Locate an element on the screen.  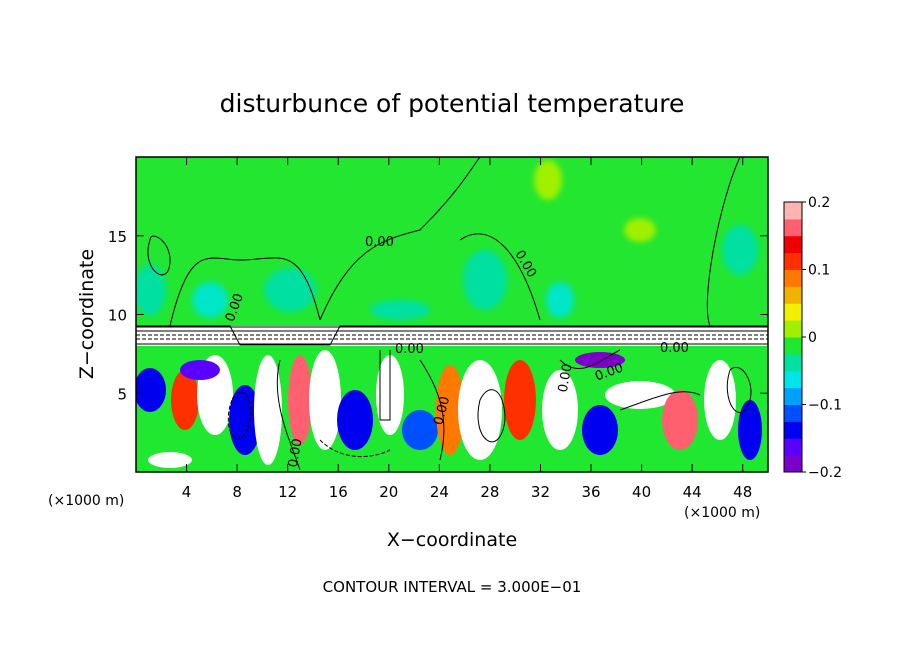
contour-interval-note: CONTOUR INTERVAL = 3.000E−01 is located at coordinates (452, 587).